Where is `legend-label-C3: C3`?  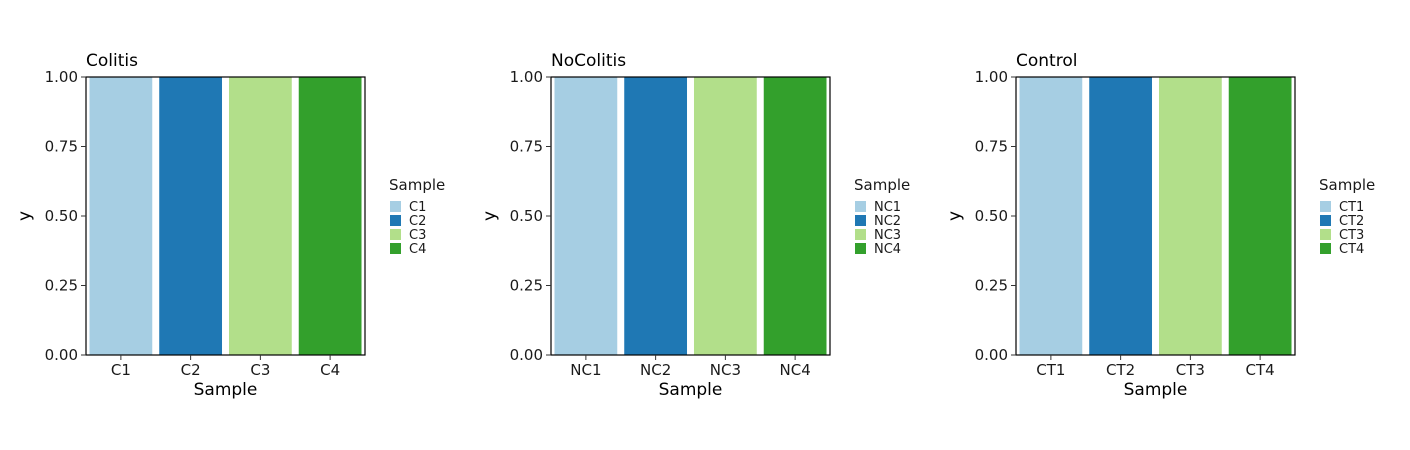
legend-label-C3: C3 is located at coordinates (417, 235).